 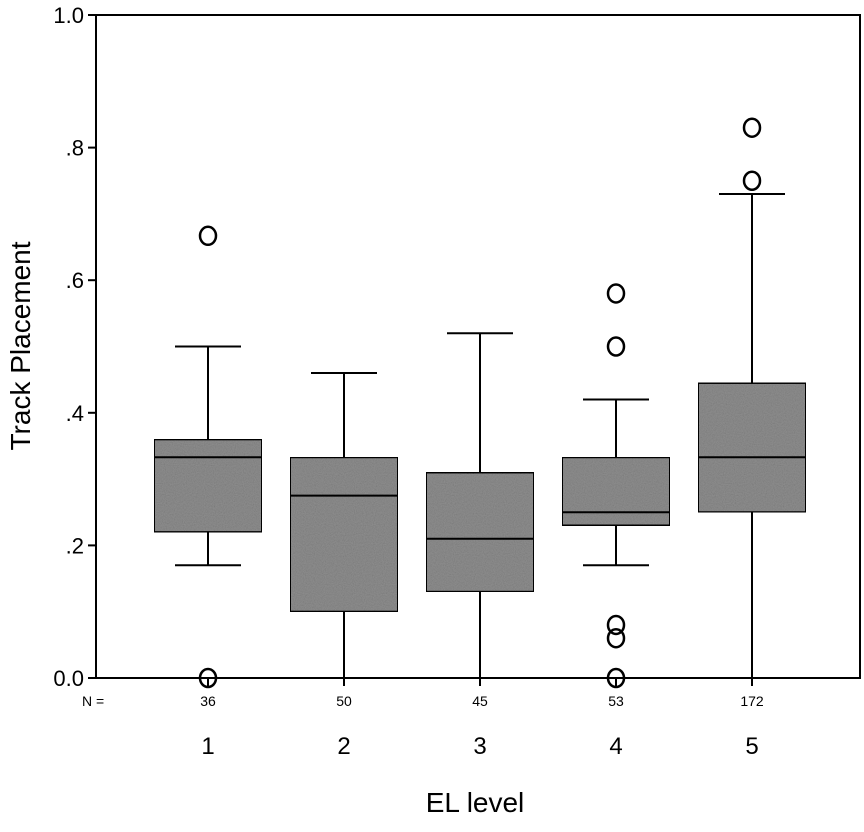 I want to click on y-tick-label: 0.0, so click(x=68, y=678).